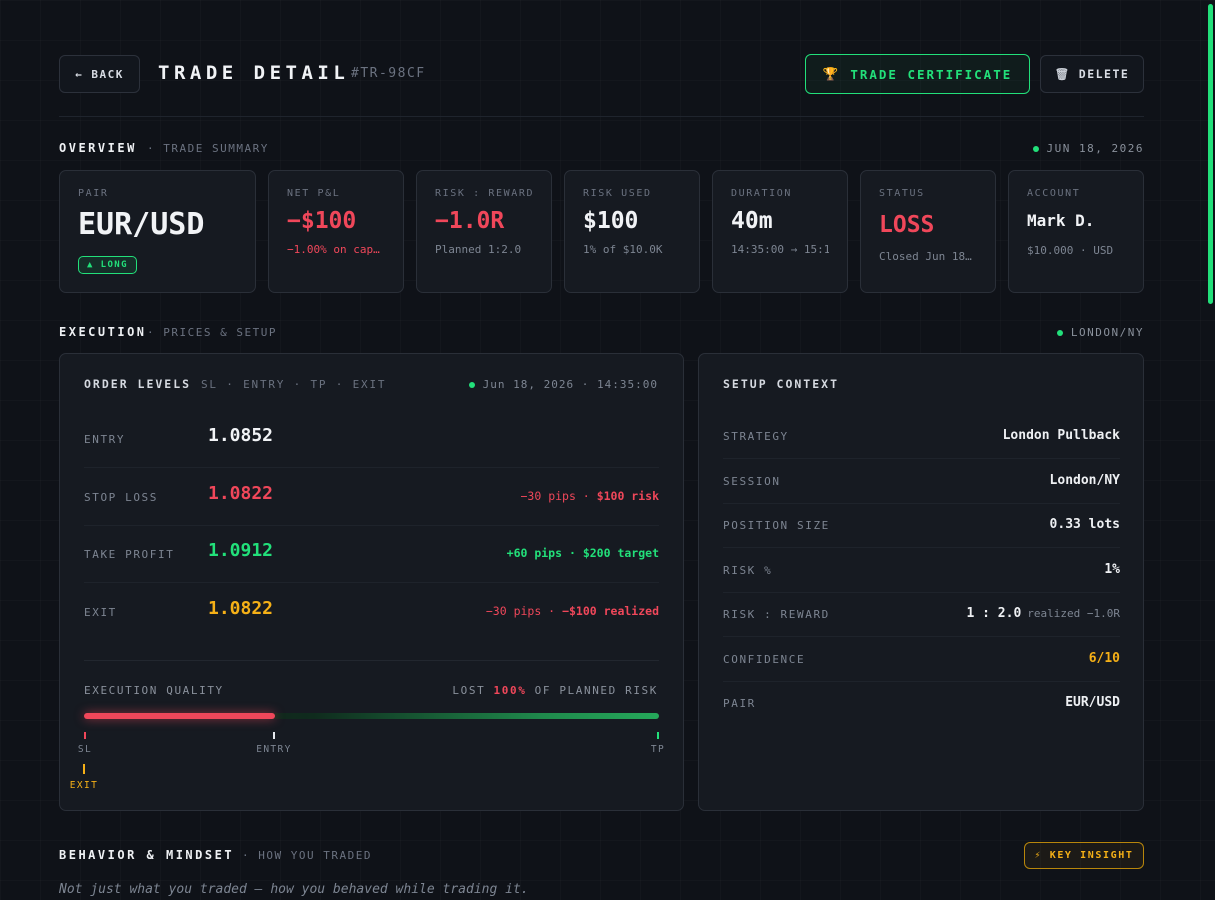  Describe the element at coordinates (1054, 193) in the screenshot. I see `account-label: ACCOUNT` at that location.